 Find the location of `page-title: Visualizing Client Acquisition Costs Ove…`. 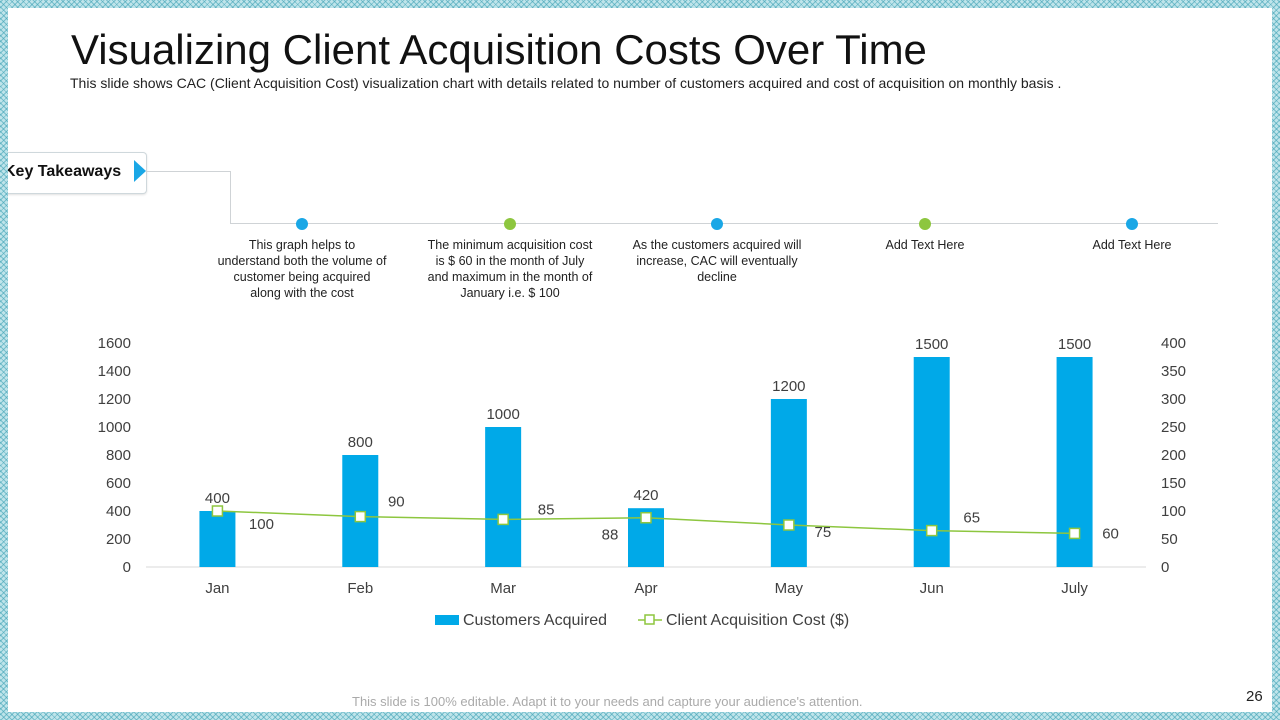

page-title: Visualizing Client Acquisition Costs Ove… is located at coordinates (499, 49).